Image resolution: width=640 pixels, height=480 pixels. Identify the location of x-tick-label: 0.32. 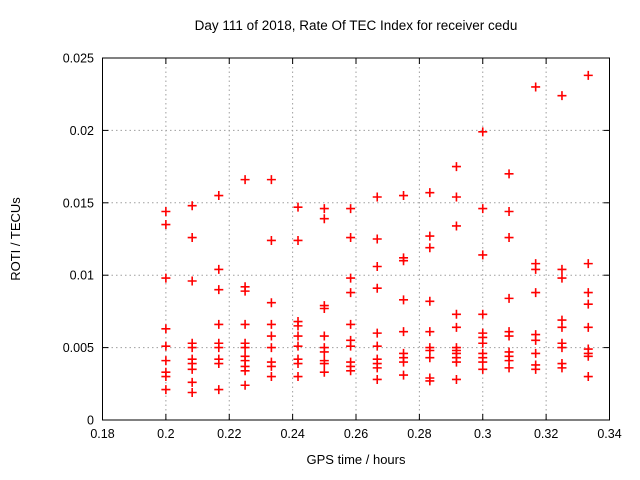
(546, 434).